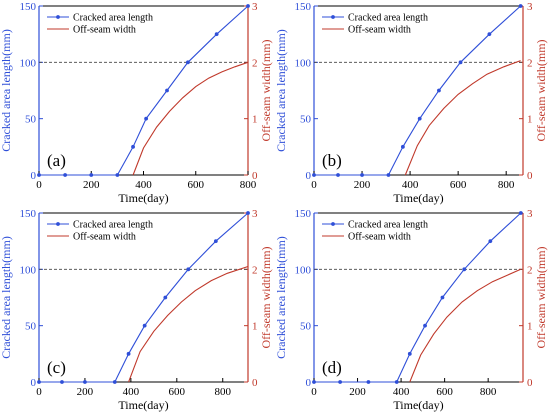 This screenshot has height=418, width=550. Describe the element at coordinates (56, 160) in the screenshot. I see `panel-label: (a)` at that location.